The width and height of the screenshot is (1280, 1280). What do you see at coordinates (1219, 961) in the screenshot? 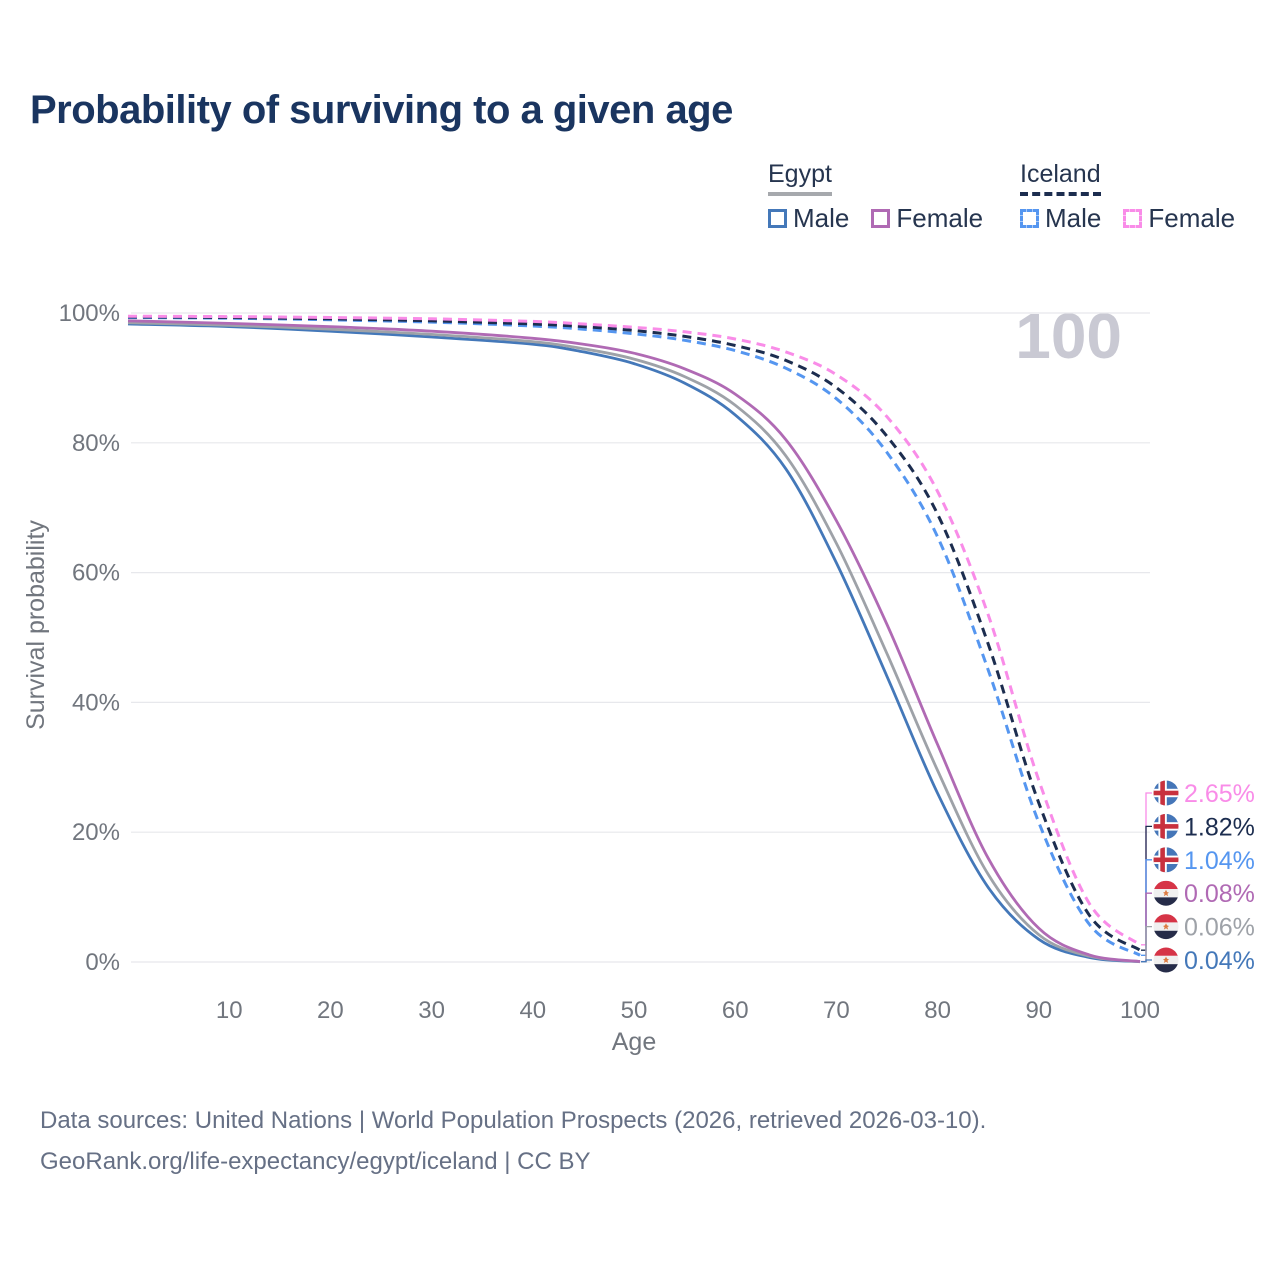
I see `end-value-label-egypt-male: 0.04%` at bounding box center [1219, 961].